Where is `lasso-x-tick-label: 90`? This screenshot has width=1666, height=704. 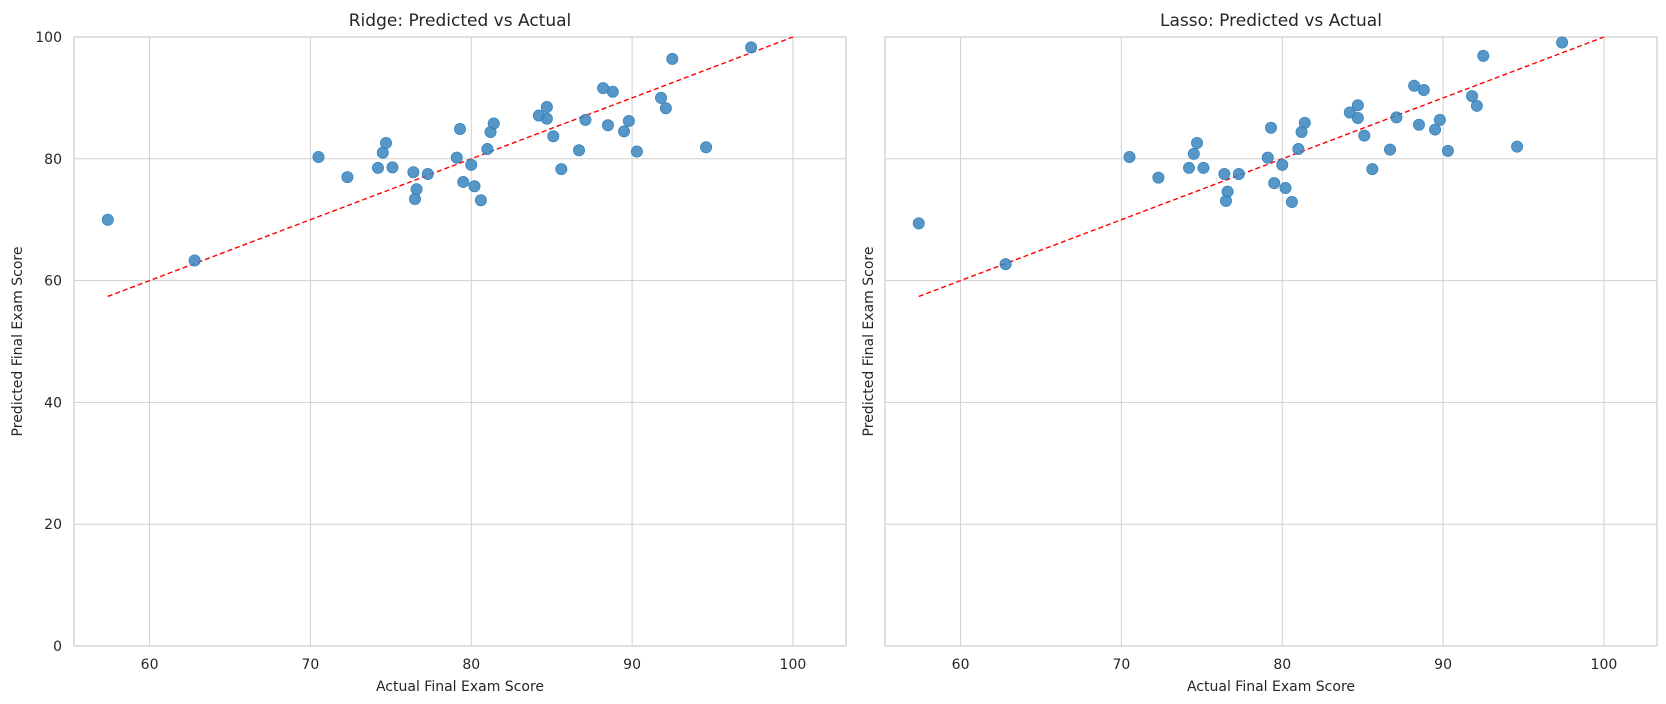
lasso-x-tick-label: 90 is located at coordinates (1443, 665).